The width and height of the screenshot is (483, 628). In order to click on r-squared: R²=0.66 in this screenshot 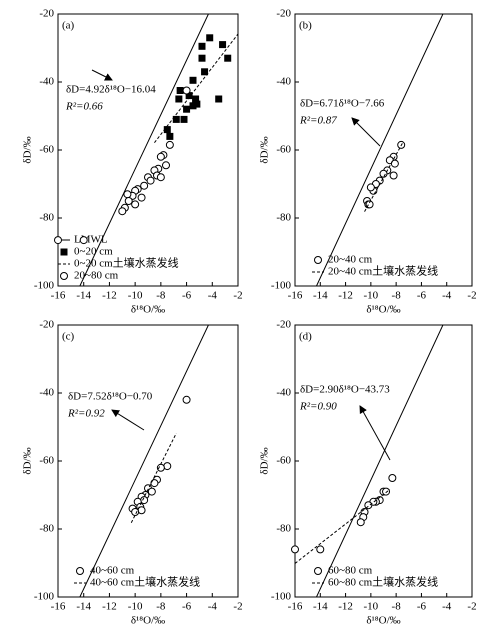, I will do `click(84, 107)`.